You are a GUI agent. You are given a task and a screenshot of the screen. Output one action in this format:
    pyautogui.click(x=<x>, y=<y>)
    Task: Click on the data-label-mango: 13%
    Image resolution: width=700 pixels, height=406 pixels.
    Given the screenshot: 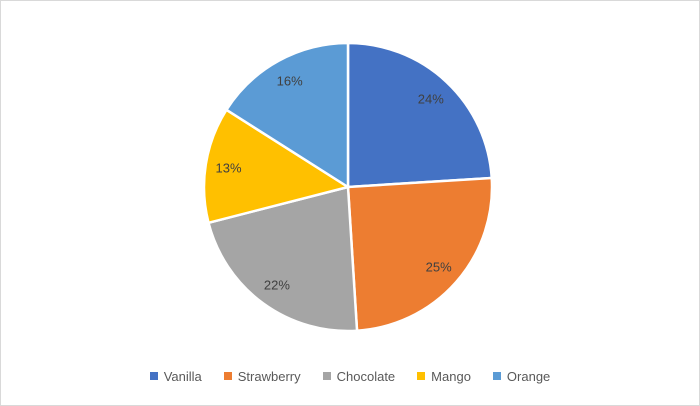 What is the action you would take?
    pyautogui.click(x=228, y=168)
    